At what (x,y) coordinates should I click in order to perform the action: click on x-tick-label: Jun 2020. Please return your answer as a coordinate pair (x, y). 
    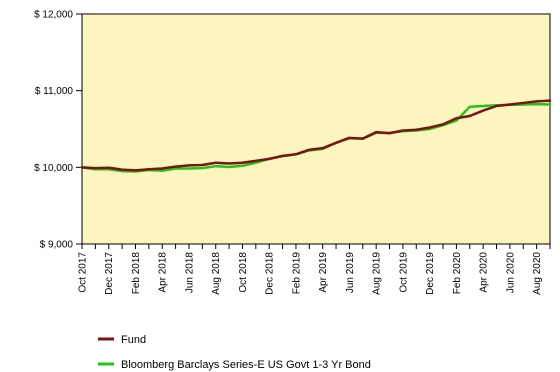
    Looking at the image, I should click on (510, 273).